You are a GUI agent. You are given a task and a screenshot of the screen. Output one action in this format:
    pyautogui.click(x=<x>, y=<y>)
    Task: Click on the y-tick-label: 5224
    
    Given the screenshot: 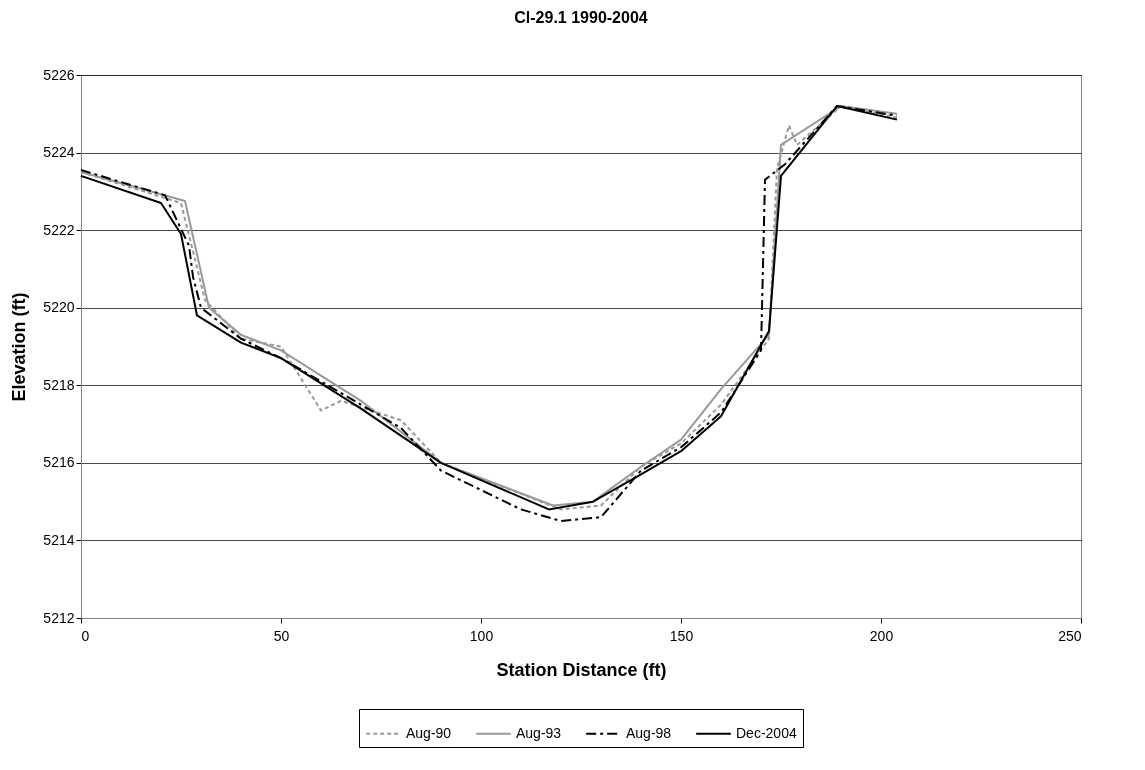 What is the action you would take?
    pyautogui.click(x=59, y=152)
    